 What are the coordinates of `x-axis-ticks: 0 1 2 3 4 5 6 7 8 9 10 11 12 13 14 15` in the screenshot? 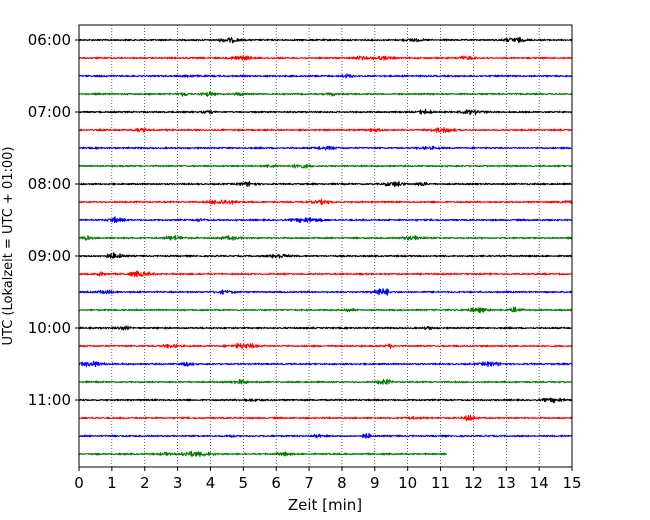 It's located at (328, 479).